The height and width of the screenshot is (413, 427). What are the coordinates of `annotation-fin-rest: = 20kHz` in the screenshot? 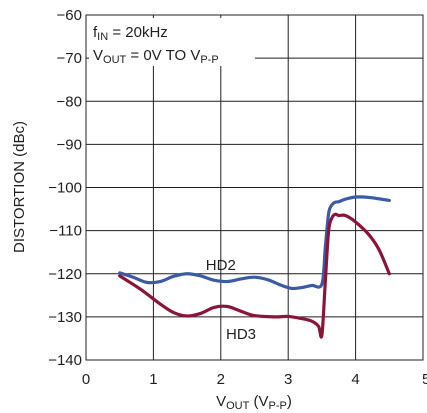 It's located at (138, 32).